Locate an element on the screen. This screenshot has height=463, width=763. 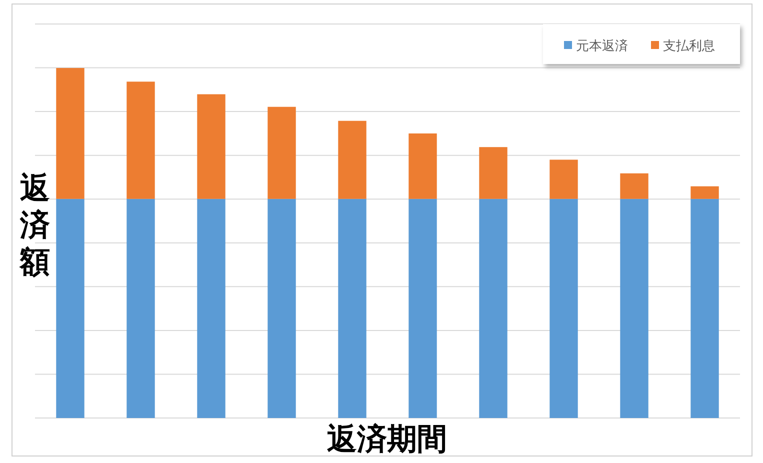
x-axis-title: 返済期間 is located at coordinates (387, 439).